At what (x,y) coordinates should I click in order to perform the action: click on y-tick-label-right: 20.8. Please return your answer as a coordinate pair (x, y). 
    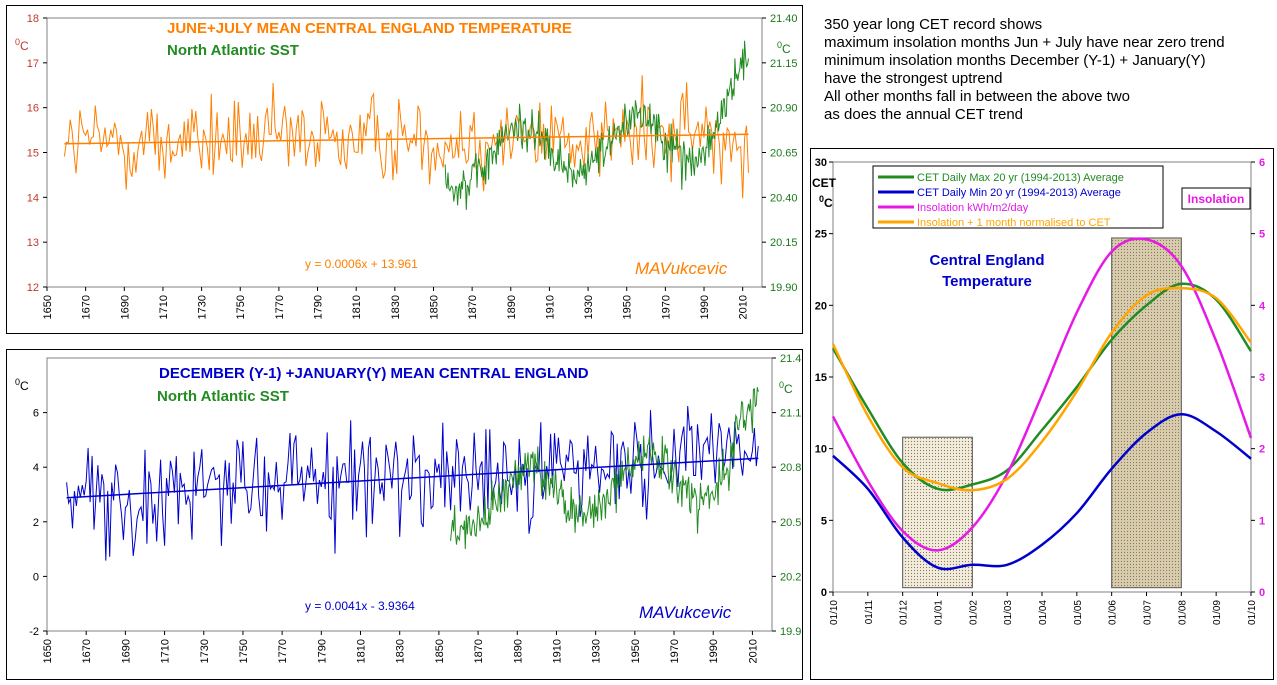
    Looking at the image, I should click on (790, 468).